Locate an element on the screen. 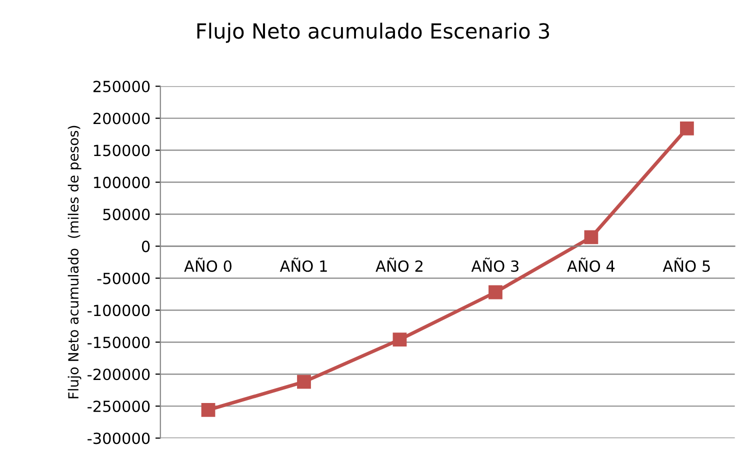 The image size is (746, 454). y-tick-label: -300000 is located at coordinates (119, 438).